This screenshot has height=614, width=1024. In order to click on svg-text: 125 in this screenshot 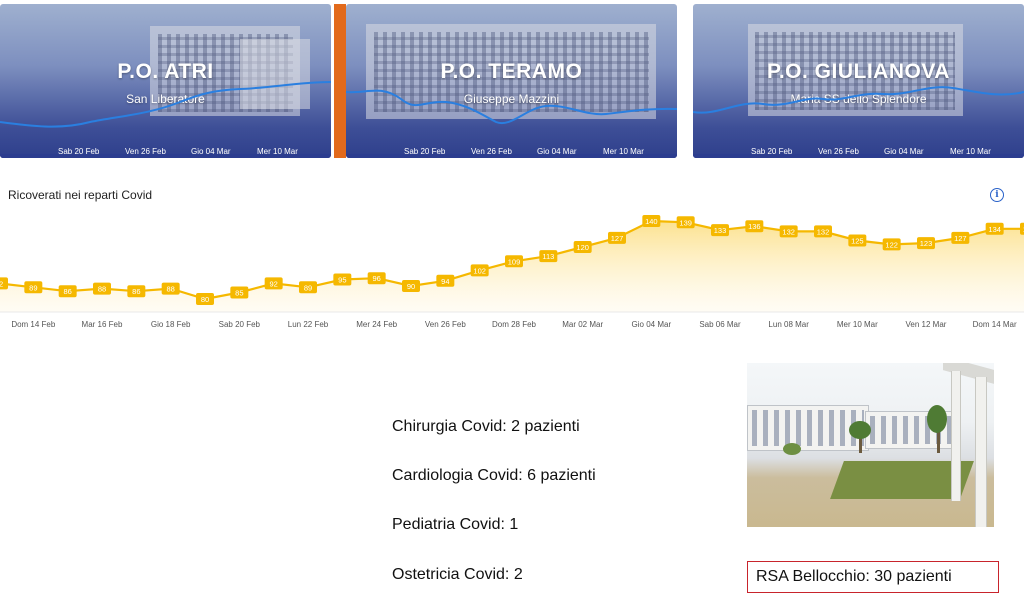, I will do `click(857, 241)`.